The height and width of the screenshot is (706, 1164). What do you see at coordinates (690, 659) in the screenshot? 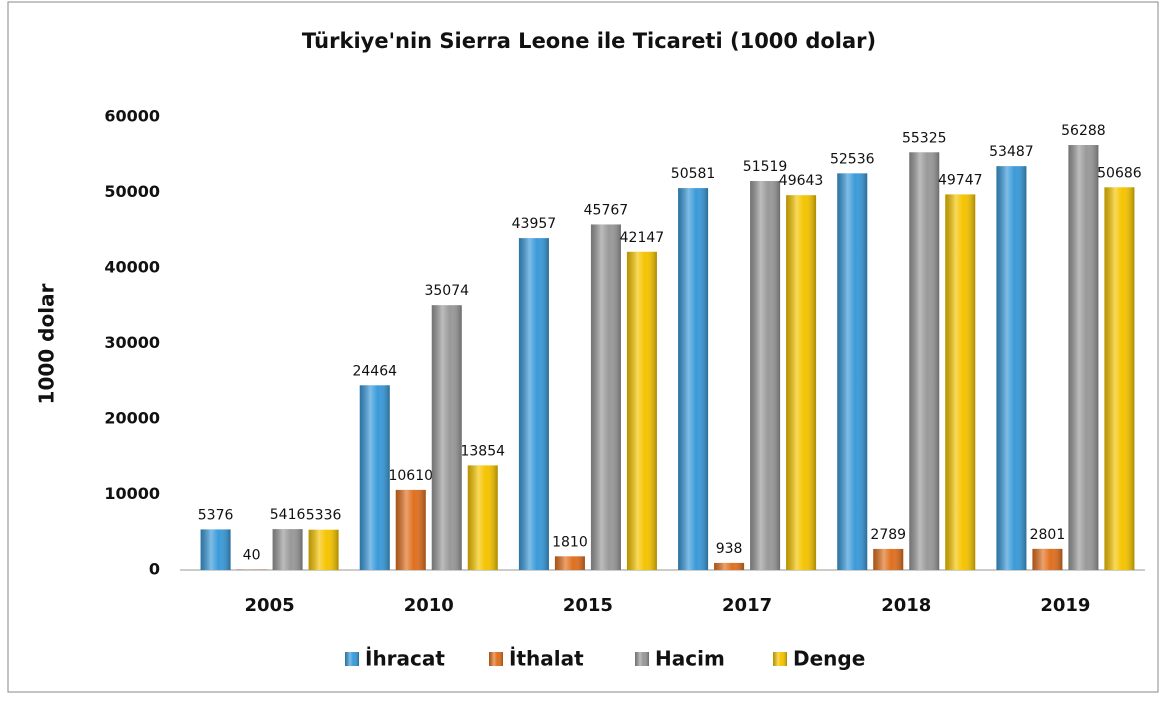
I see `legend-label: Hacim` at bounding box center [690, 659].